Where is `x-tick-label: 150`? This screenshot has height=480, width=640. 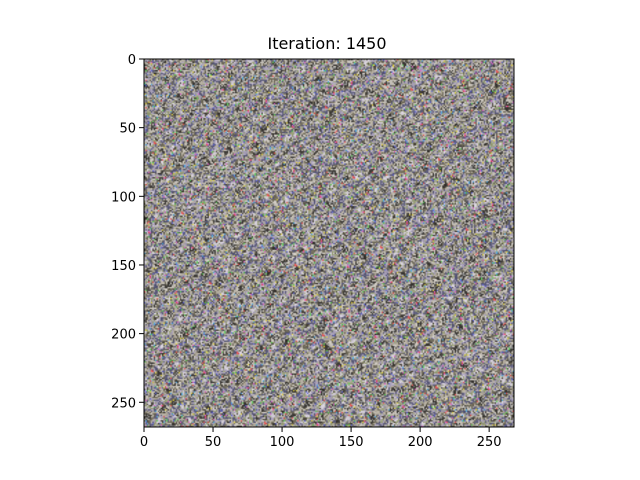
x-tick-label: 150 is located at coordinates (351, 442).